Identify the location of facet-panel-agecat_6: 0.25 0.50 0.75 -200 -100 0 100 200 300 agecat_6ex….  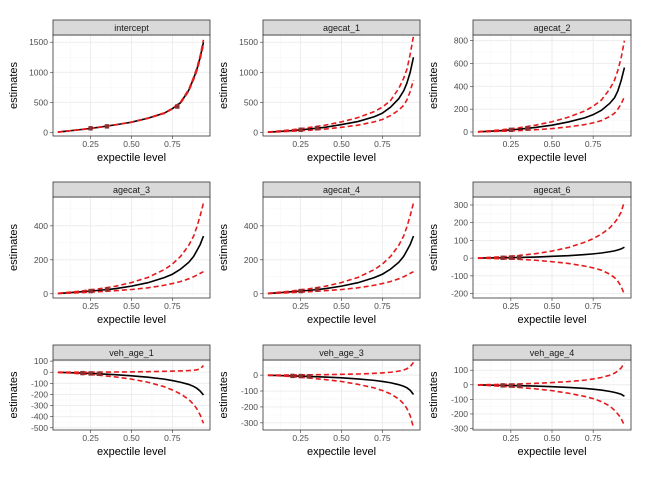
(530, 253).